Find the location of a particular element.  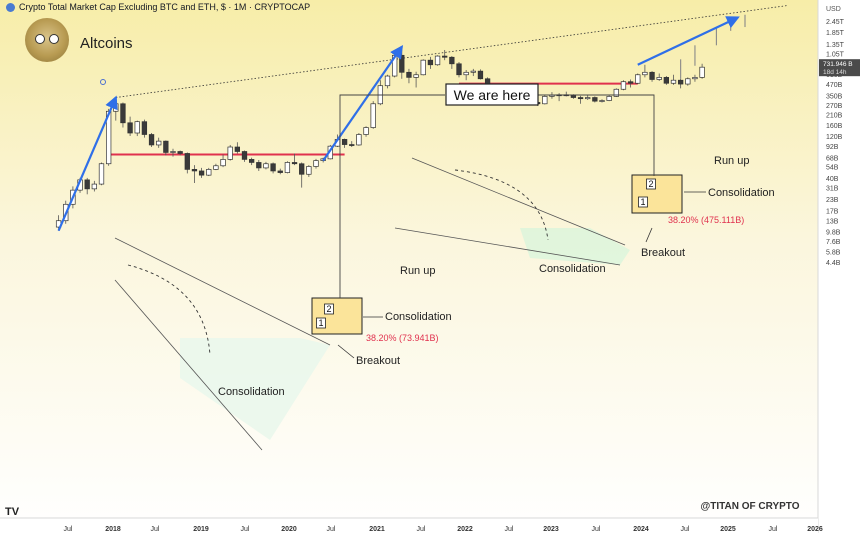

breakout-pointer-2020 is located at coordinates (346, 351).